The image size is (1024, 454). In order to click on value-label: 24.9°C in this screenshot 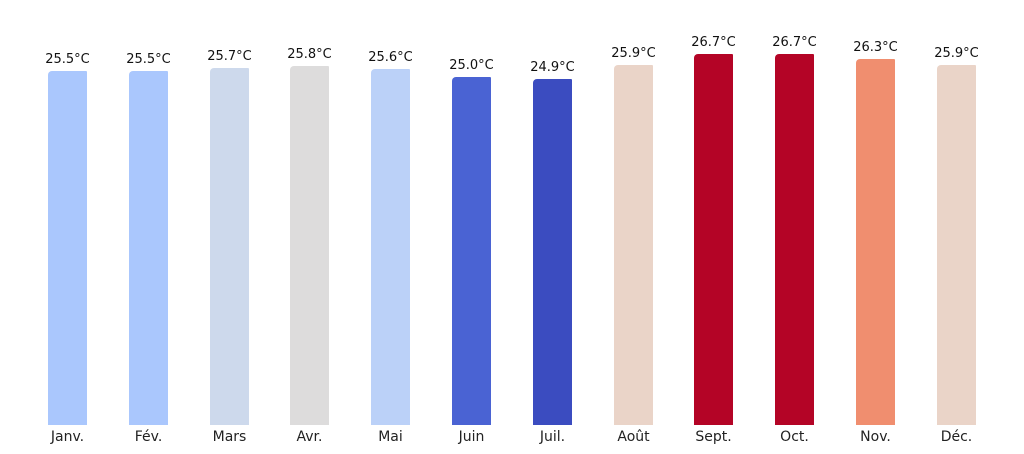, I will do `click(552, 67)`.